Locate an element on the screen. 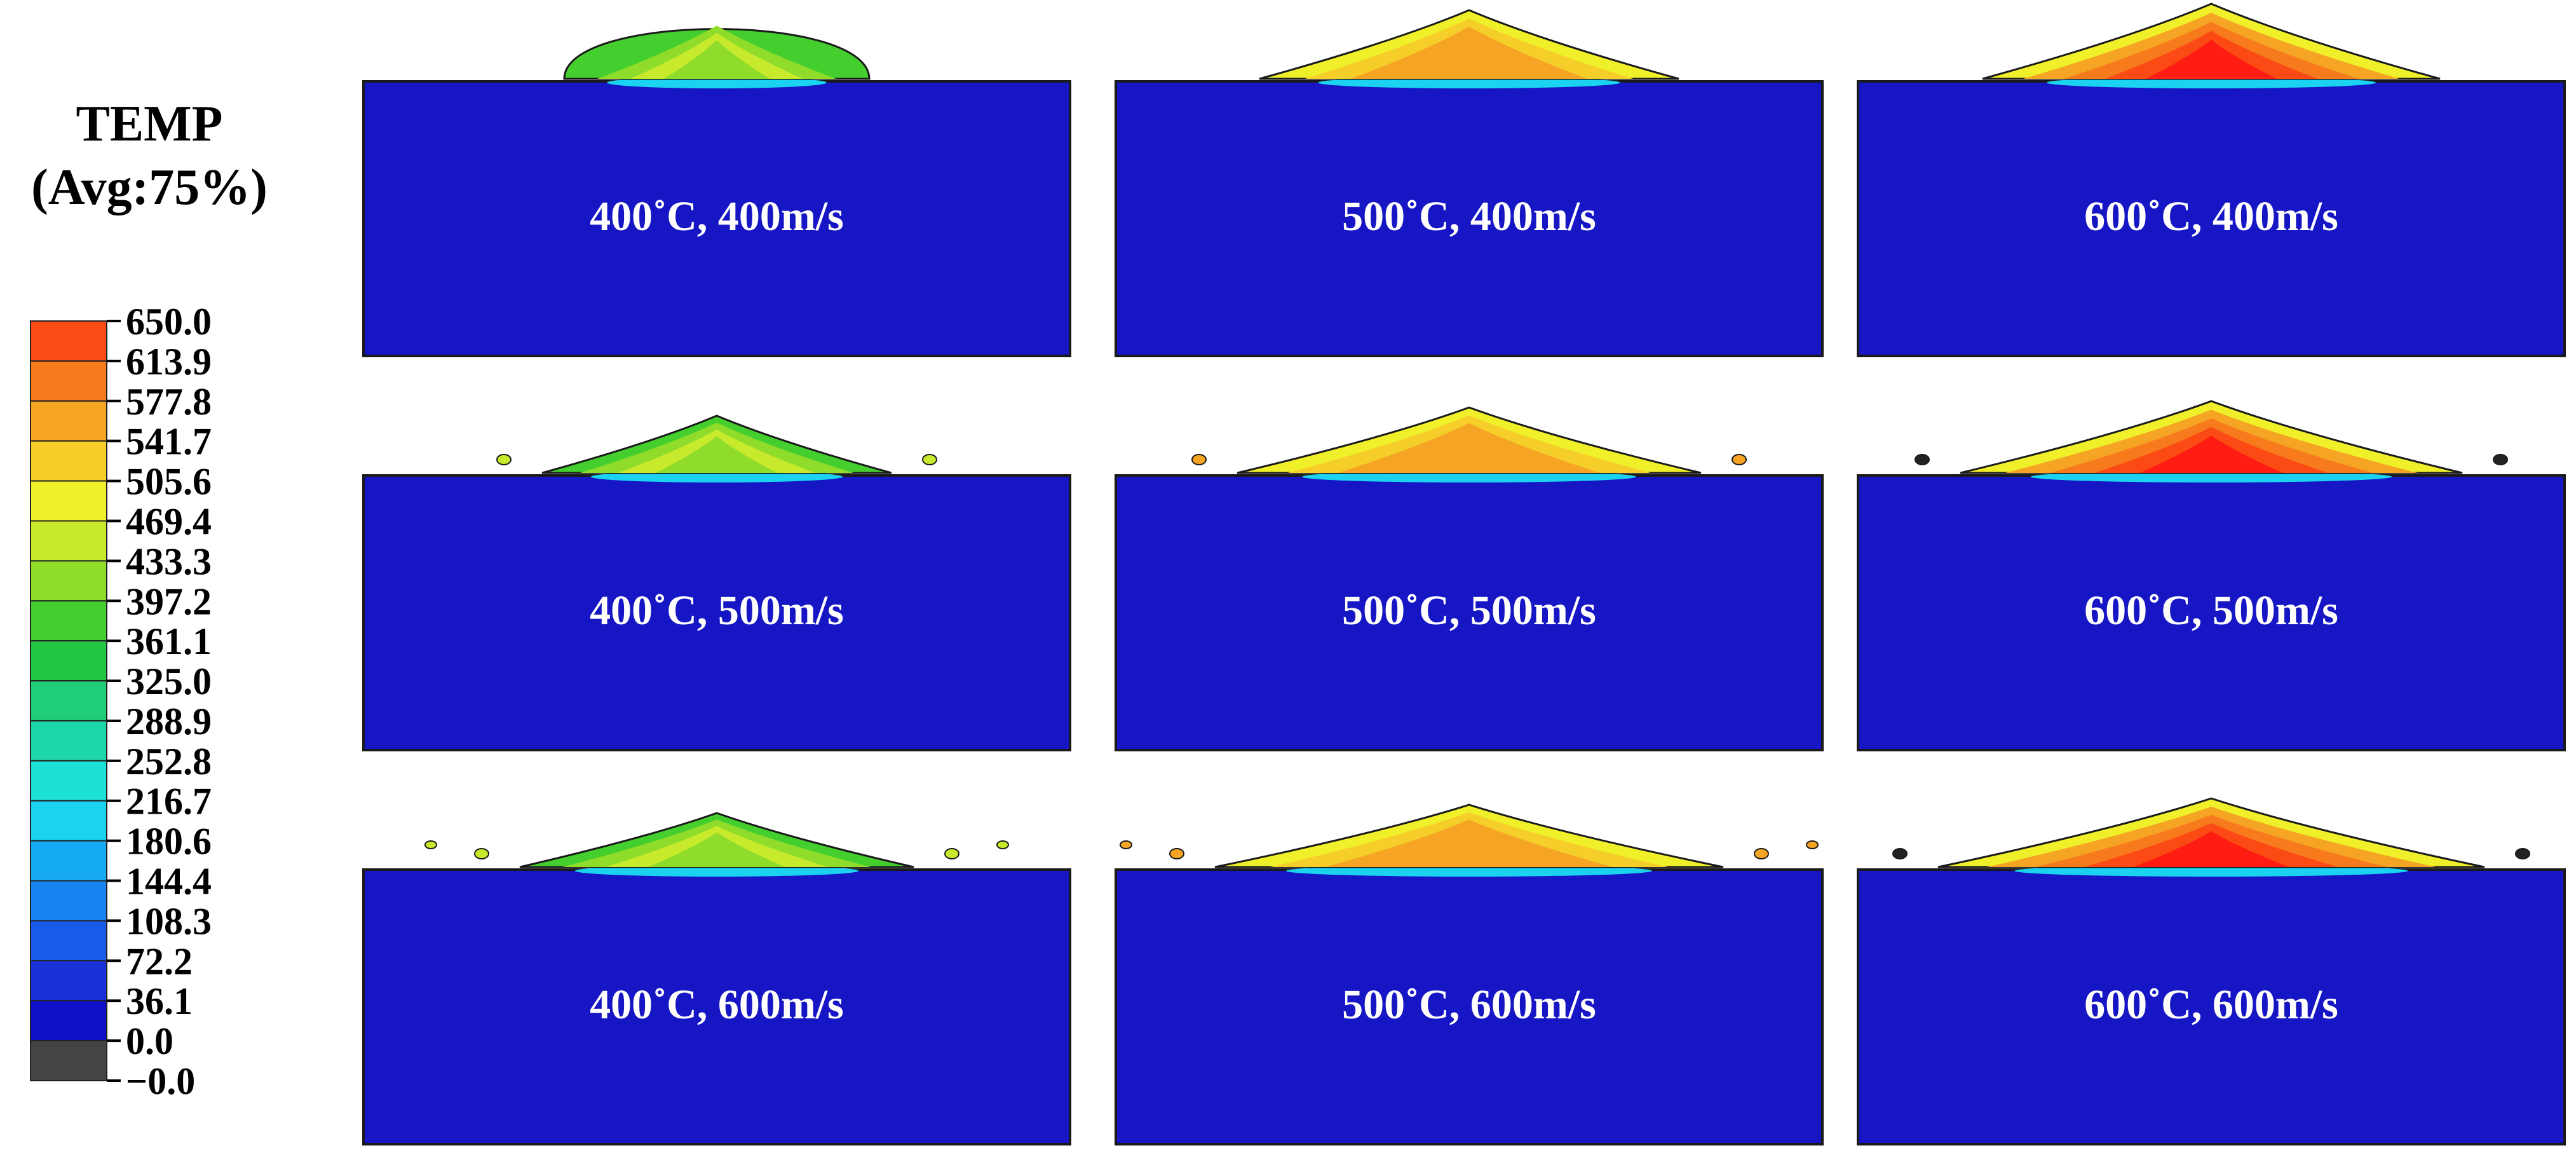 The image size is (2576, 1176). legend-tick-label: 433.3 is located at coordinates (169, 561).